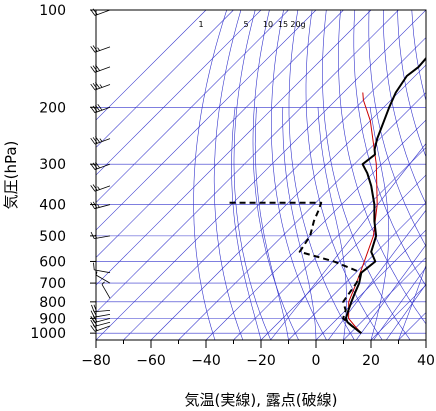 This screenshot has height=411, width=436. Describe the element at coordinates (96, 361) in the screenshot. I see `x-tick-label: −80` at that location.